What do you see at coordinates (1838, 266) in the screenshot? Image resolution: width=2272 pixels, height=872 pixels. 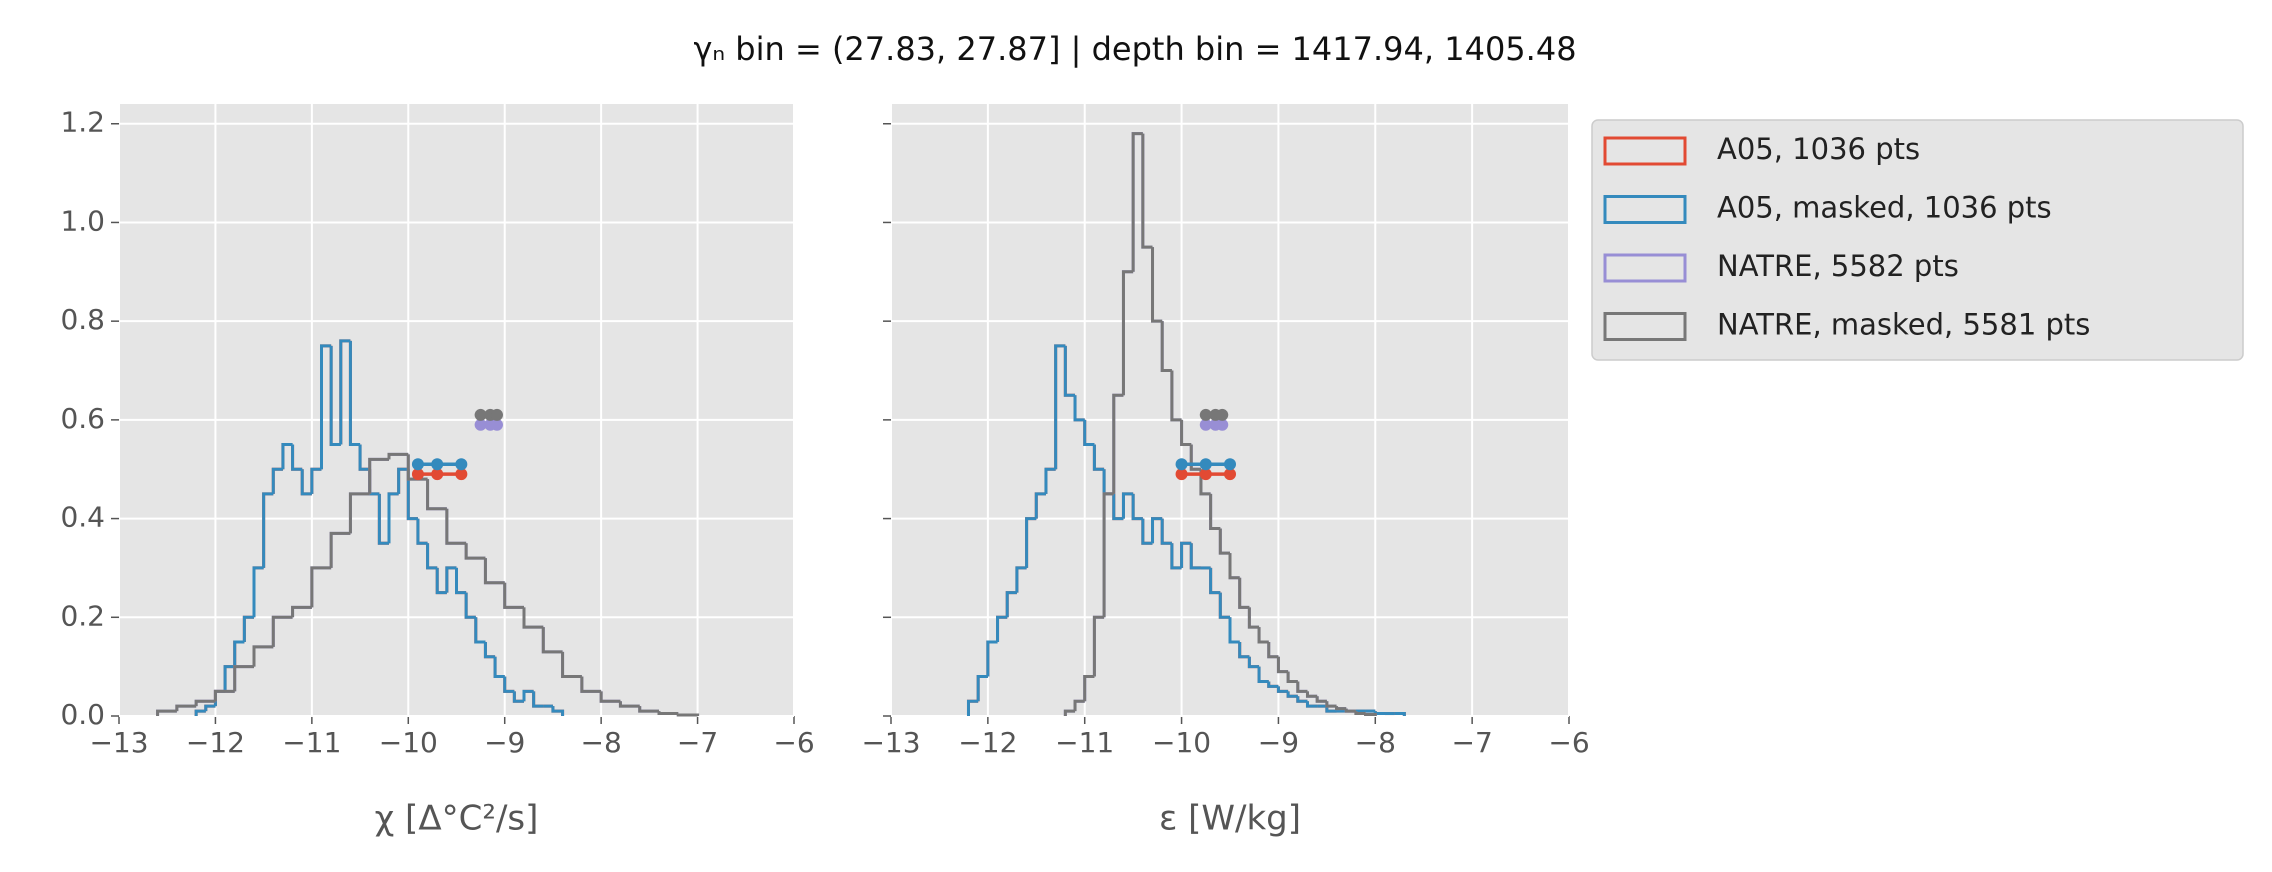 I see `legend-label: NATRE, 5582 pts` at bounding box center [1838, 266].